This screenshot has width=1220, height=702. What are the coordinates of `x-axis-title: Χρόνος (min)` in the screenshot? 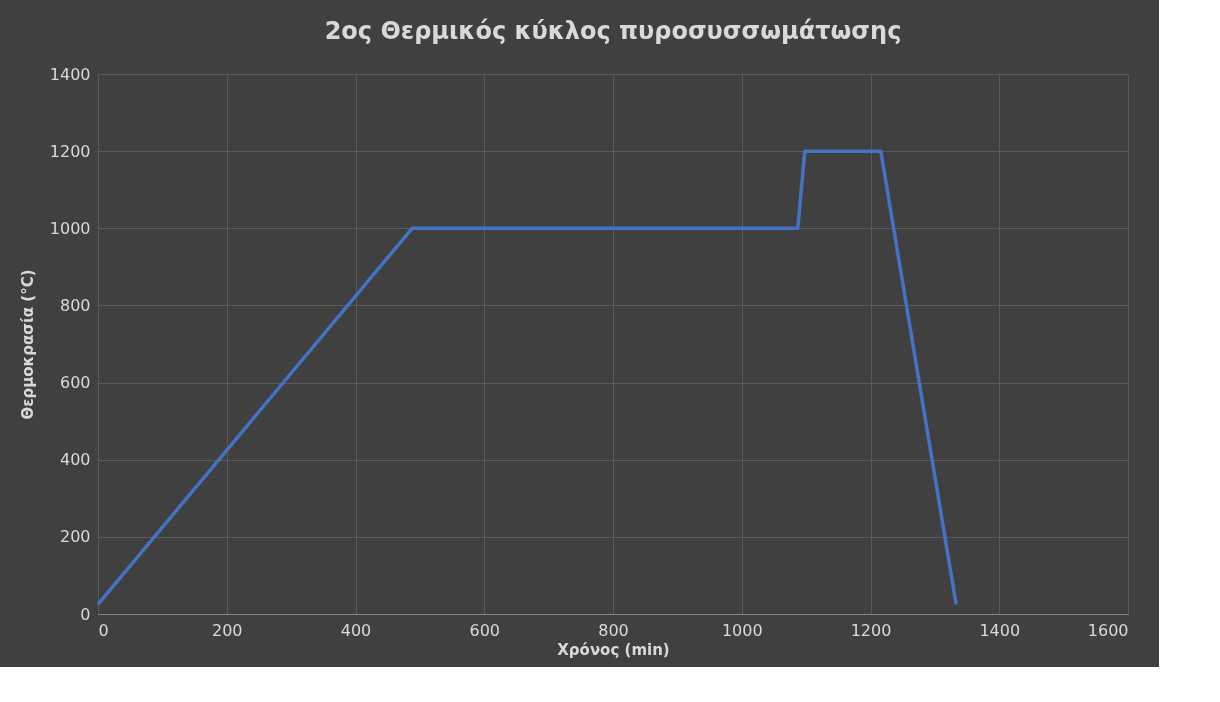 It's located at (613, 649).